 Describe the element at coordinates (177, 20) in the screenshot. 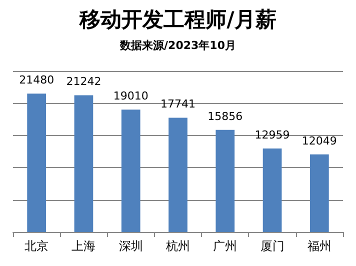

I see `chart-title: 移动开发工程师/月薪` at that location.